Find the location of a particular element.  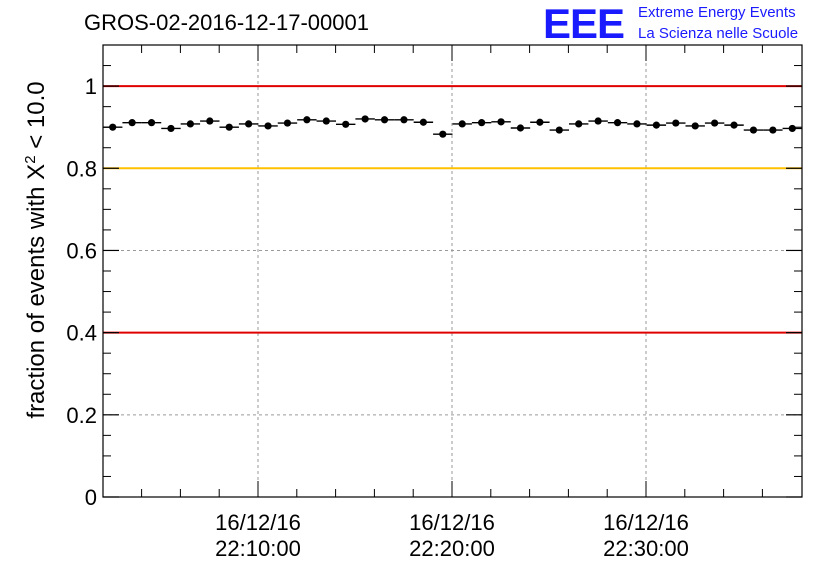

chart-title: GROS-02-2016-12-17-00001 is located at coordinates (226, 22).